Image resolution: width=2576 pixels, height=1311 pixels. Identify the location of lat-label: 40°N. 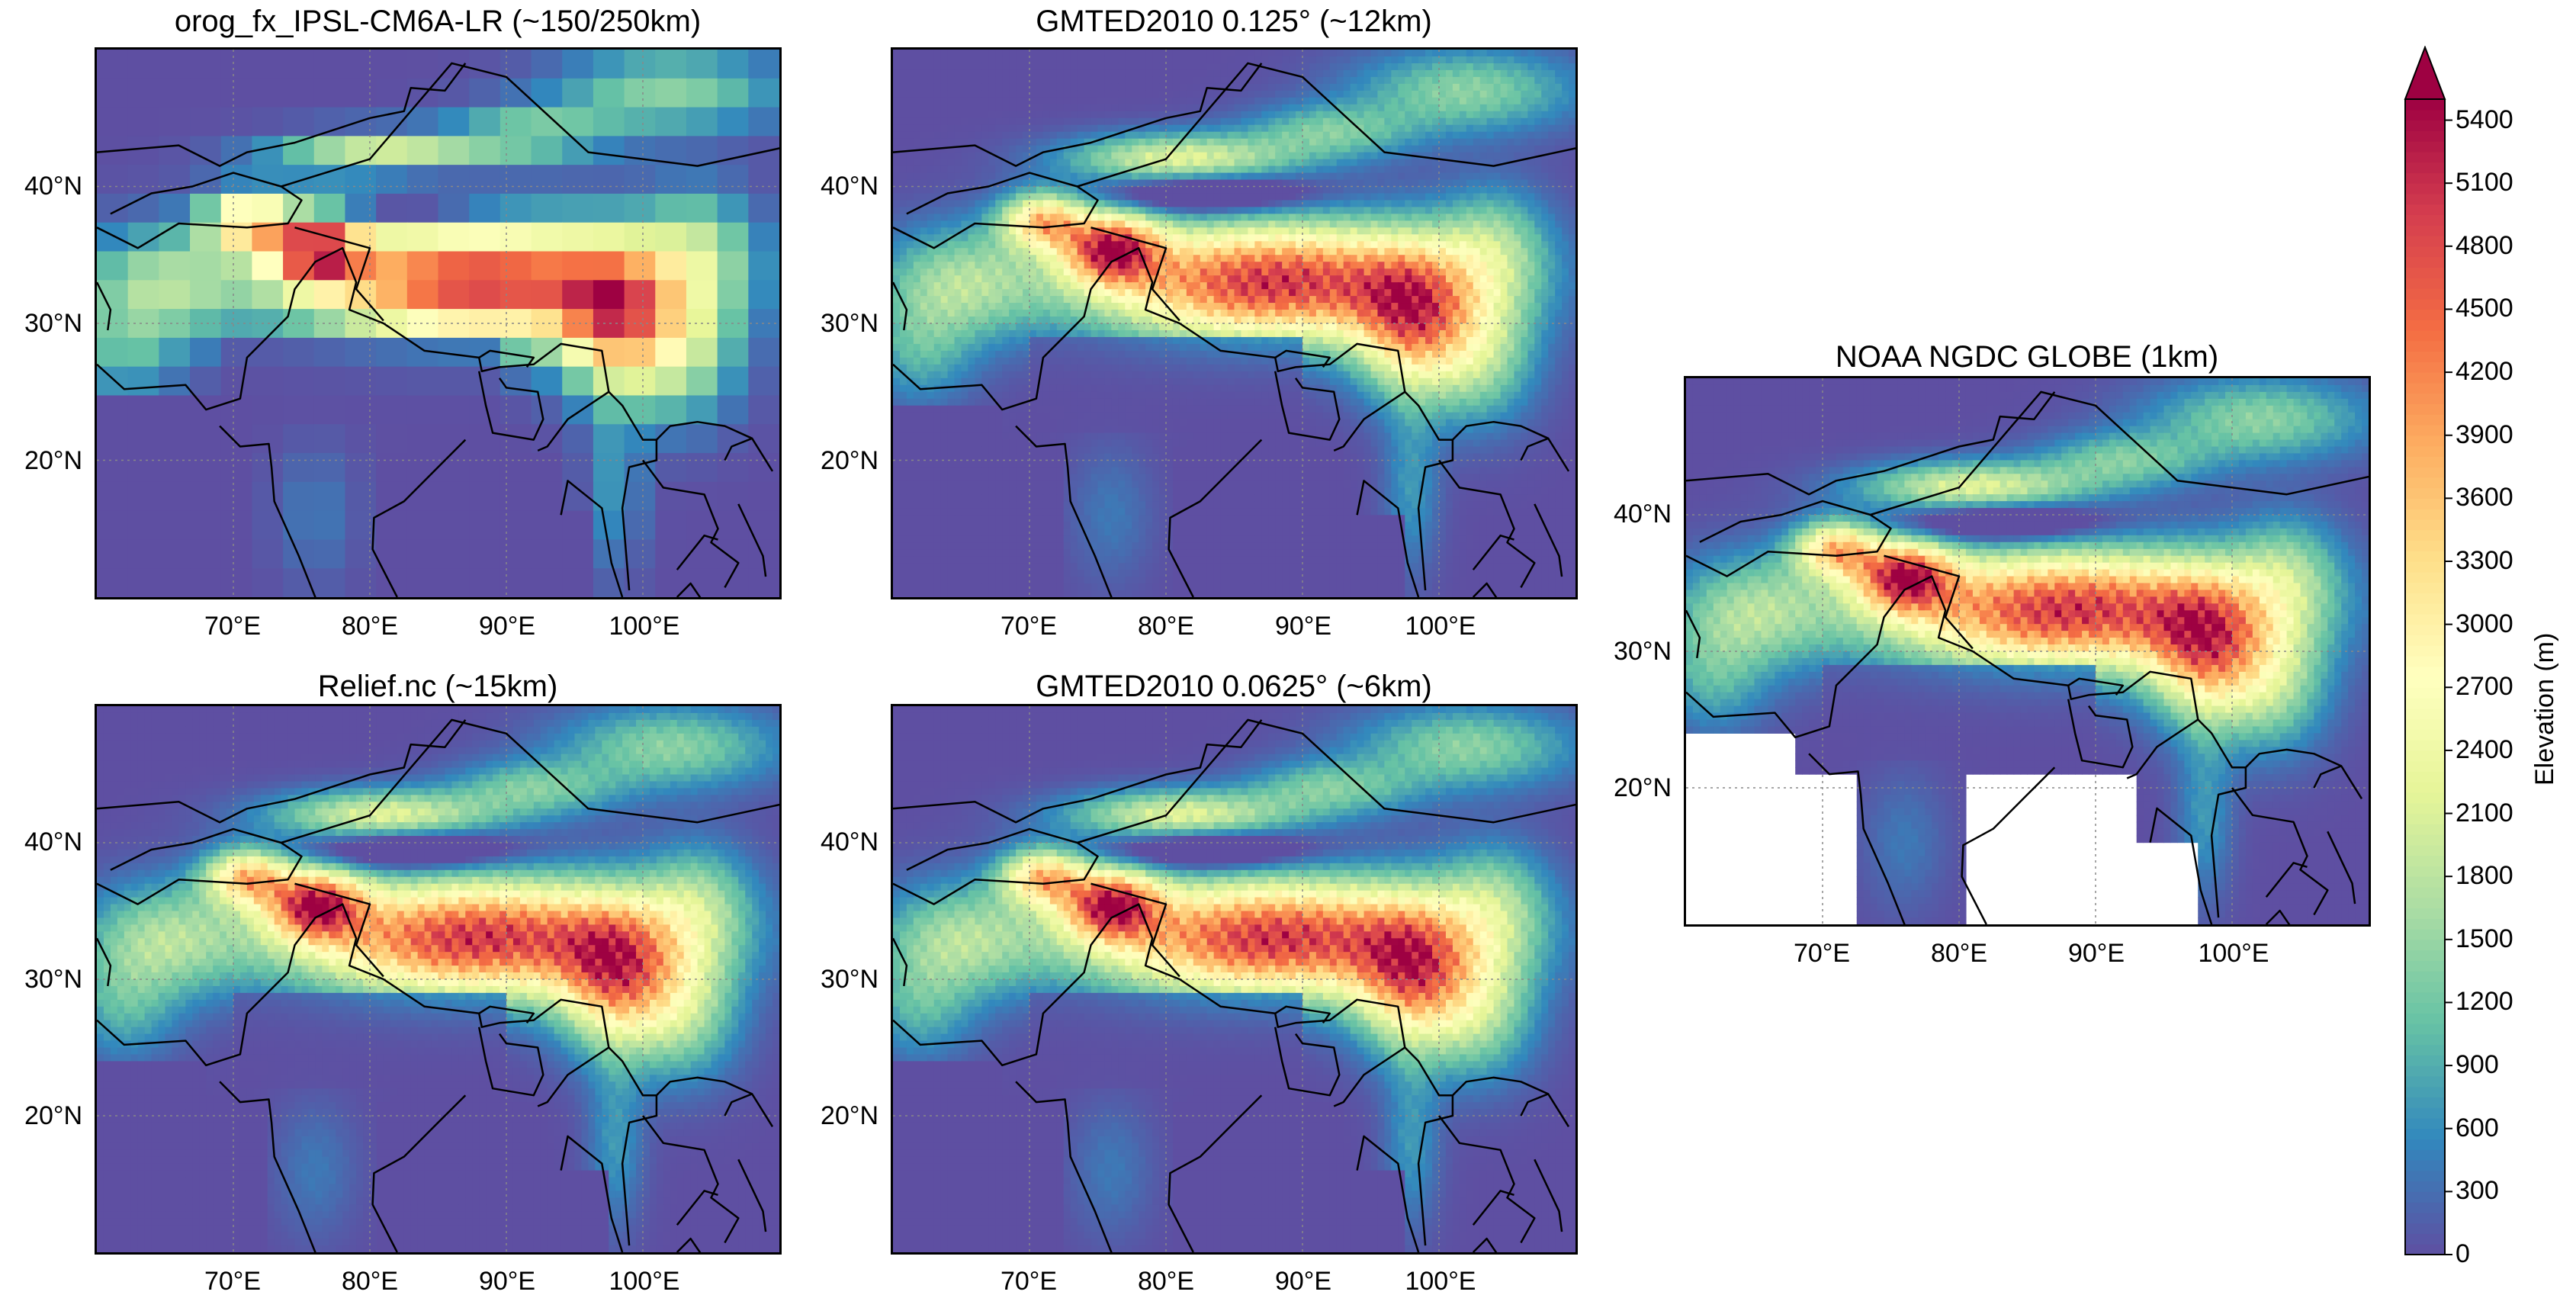
(41, 187).